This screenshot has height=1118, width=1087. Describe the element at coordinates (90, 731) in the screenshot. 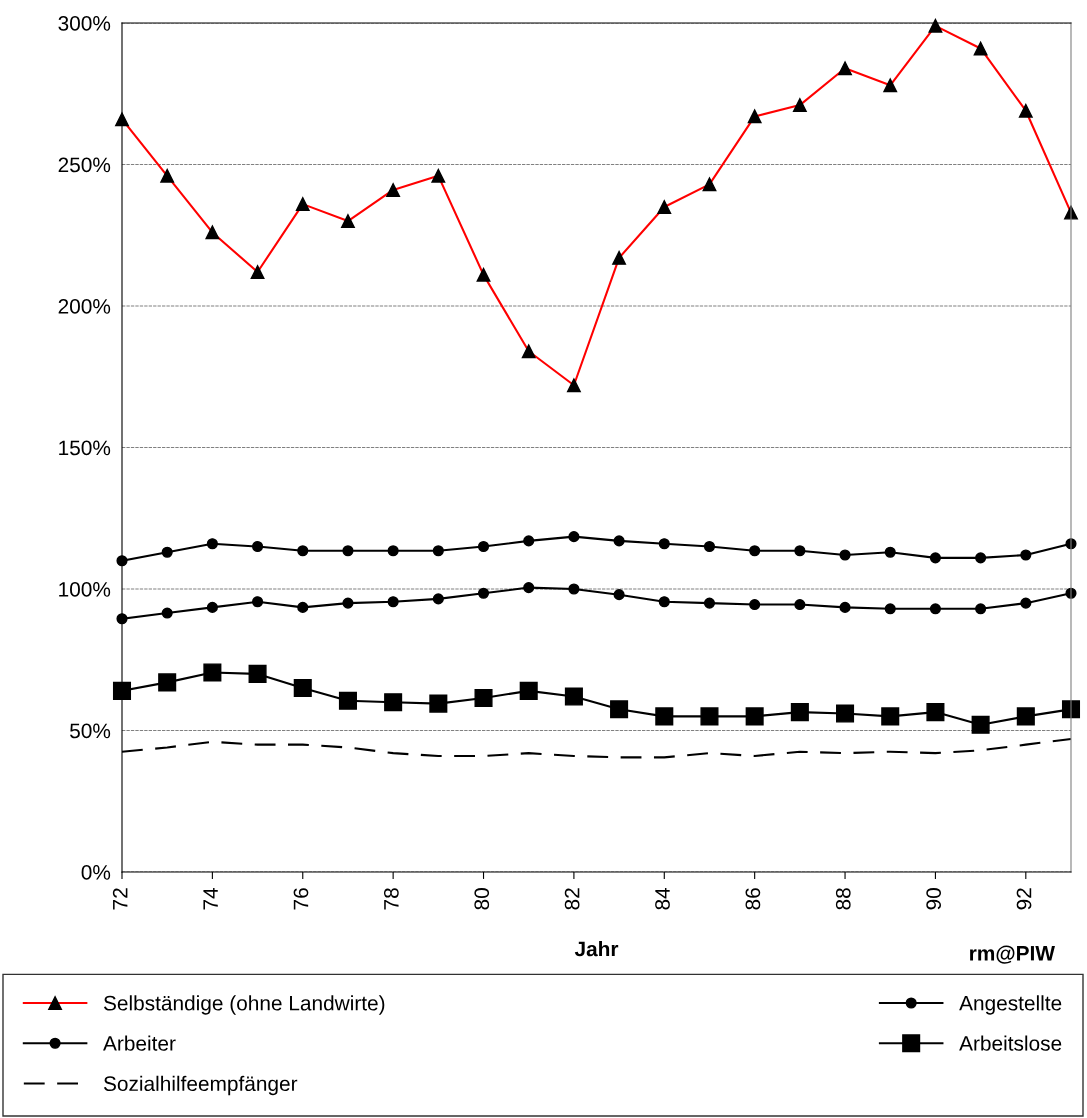

I see `y-tick-label: 50%` at that location.